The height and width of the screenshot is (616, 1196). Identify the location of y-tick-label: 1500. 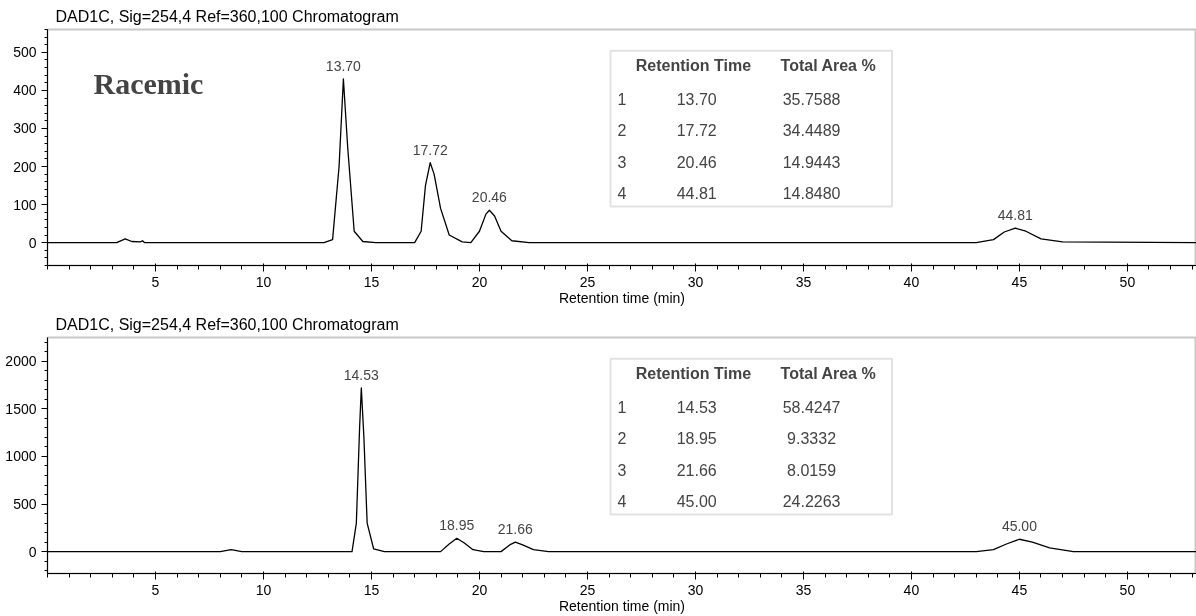
(21, 408).